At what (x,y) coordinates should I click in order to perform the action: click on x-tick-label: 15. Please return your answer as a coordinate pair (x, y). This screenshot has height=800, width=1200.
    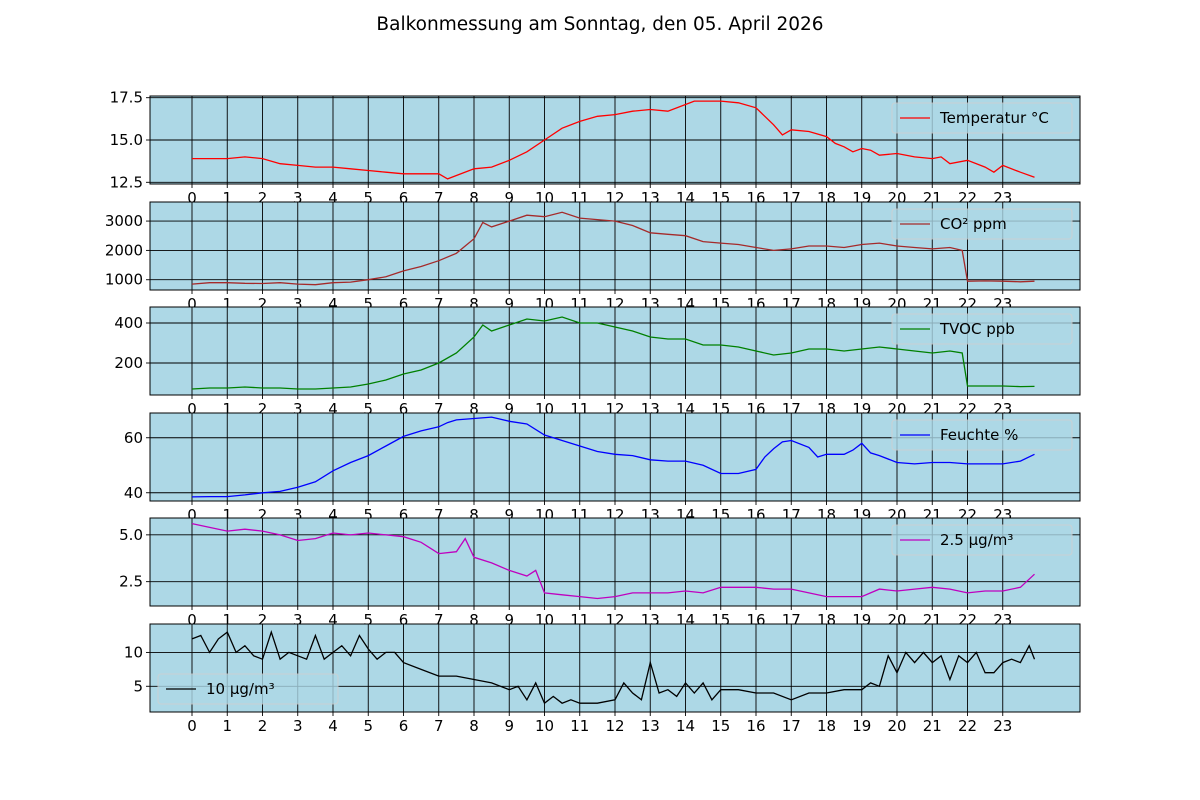
    Looking at the image, I should click on (720, 726).